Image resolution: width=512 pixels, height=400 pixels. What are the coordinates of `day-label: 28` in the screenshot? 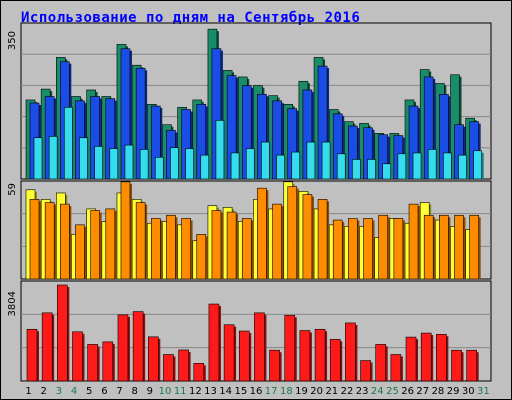 It's located at (438, 391).